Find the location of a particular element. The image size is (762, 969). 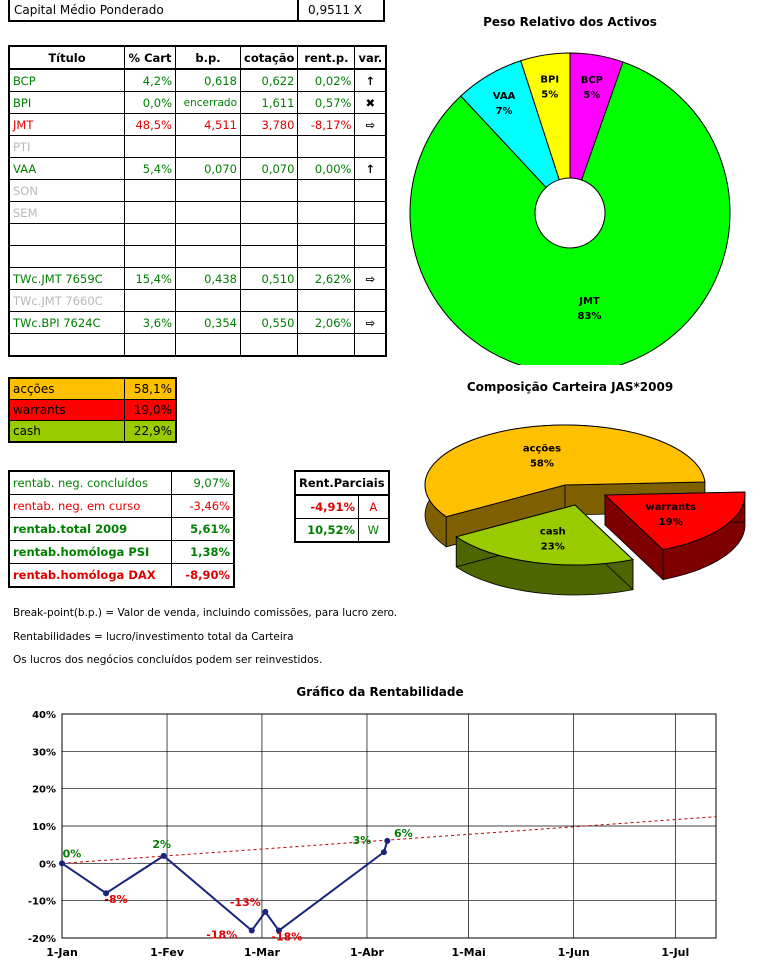

pie-slice-pct: 23% is located at coordinates (553, 547).